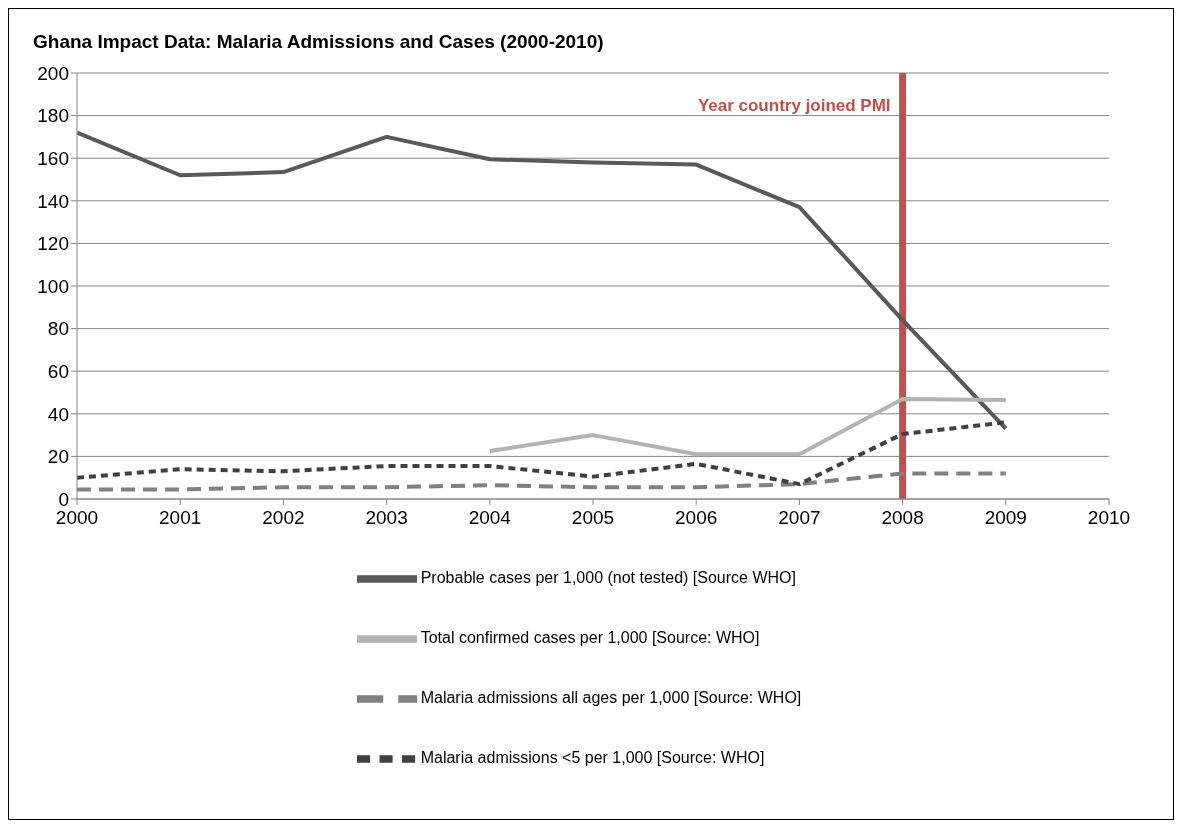  Describe the element at coordinates (180, 518) in the screenshot. I see `x-tick-label: 2001` at that location.